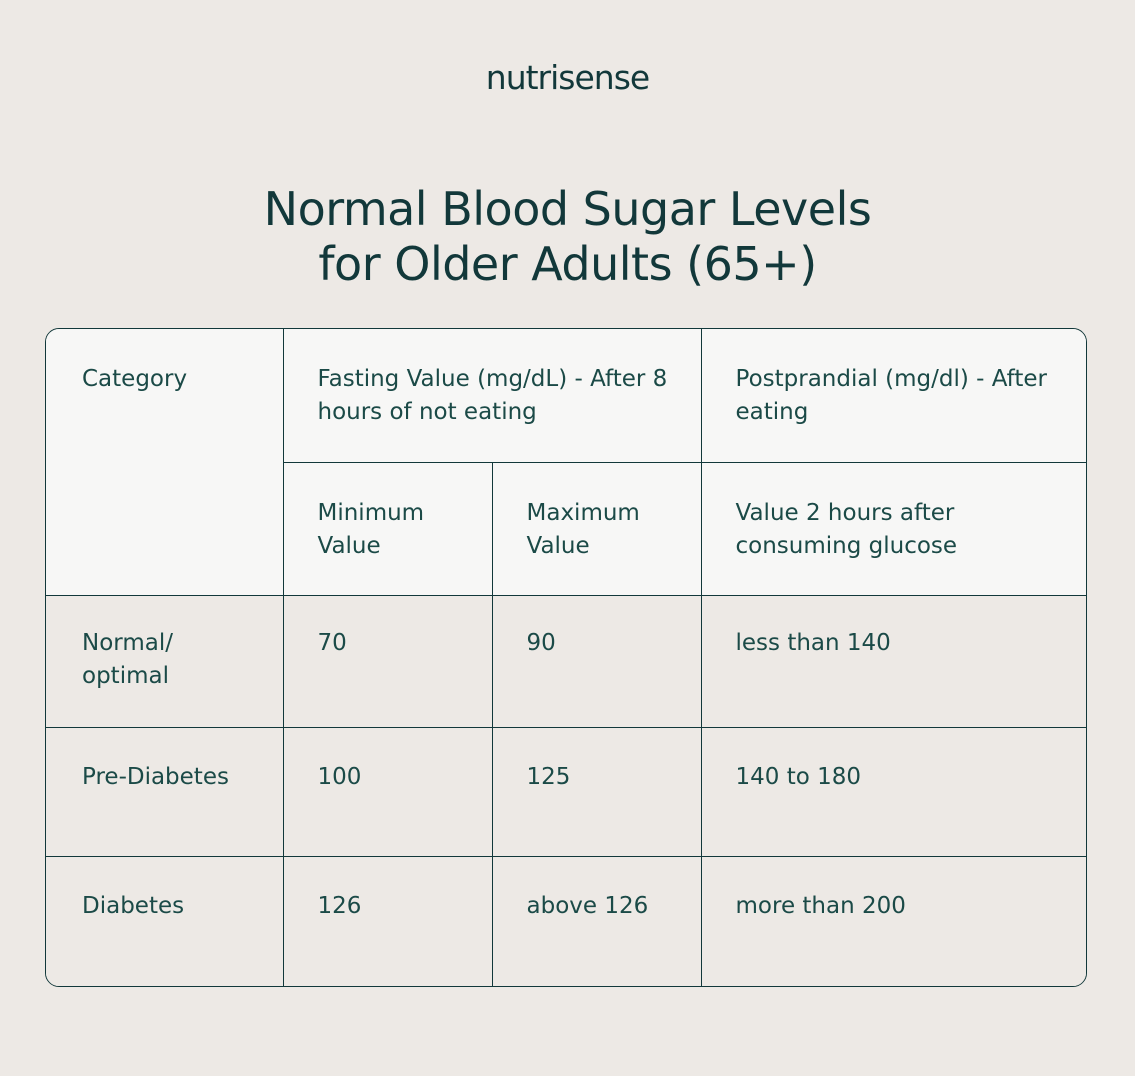  What do you see at coordinates (567, 264) in the screenshot?
I see `title-line-2: for Older Adults (65+)` at bounding box center [567, 264].